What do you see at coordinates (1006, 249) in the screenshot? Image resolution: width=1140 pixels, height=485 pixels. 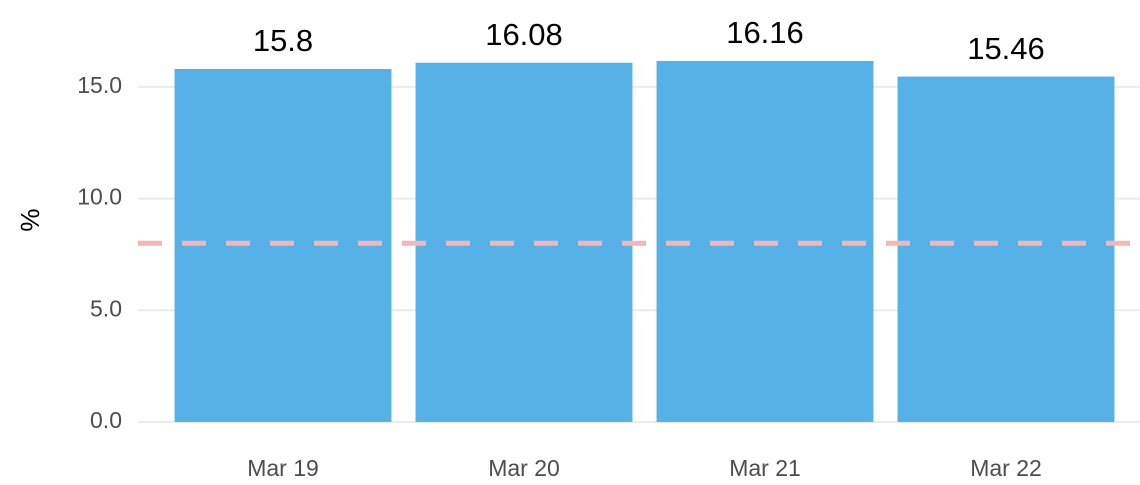 I see `bar` at bounding box center [1006, 249].